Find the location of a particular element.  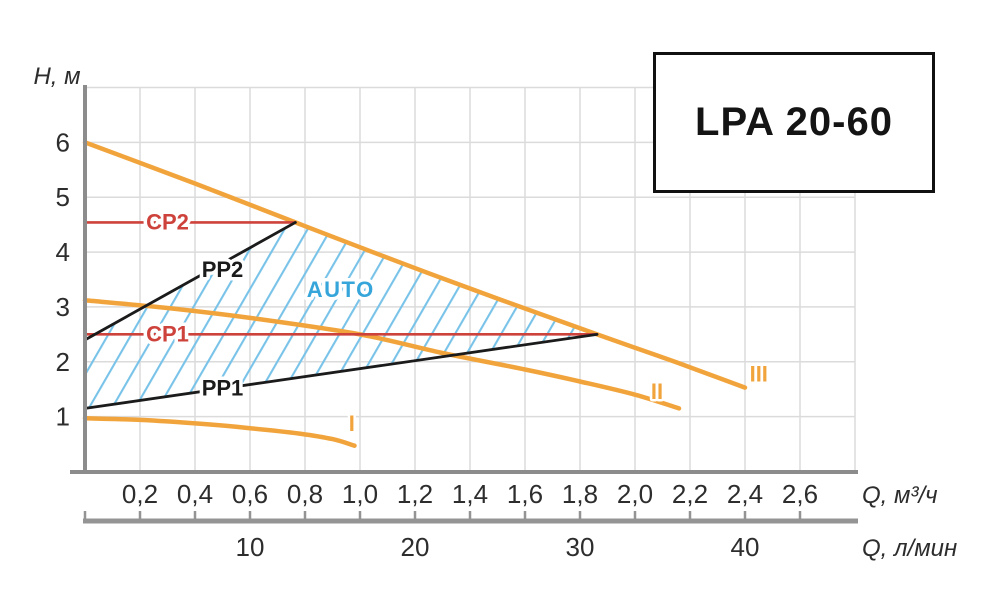

cp2-label: CP2 is located at coordinates (167, 221).